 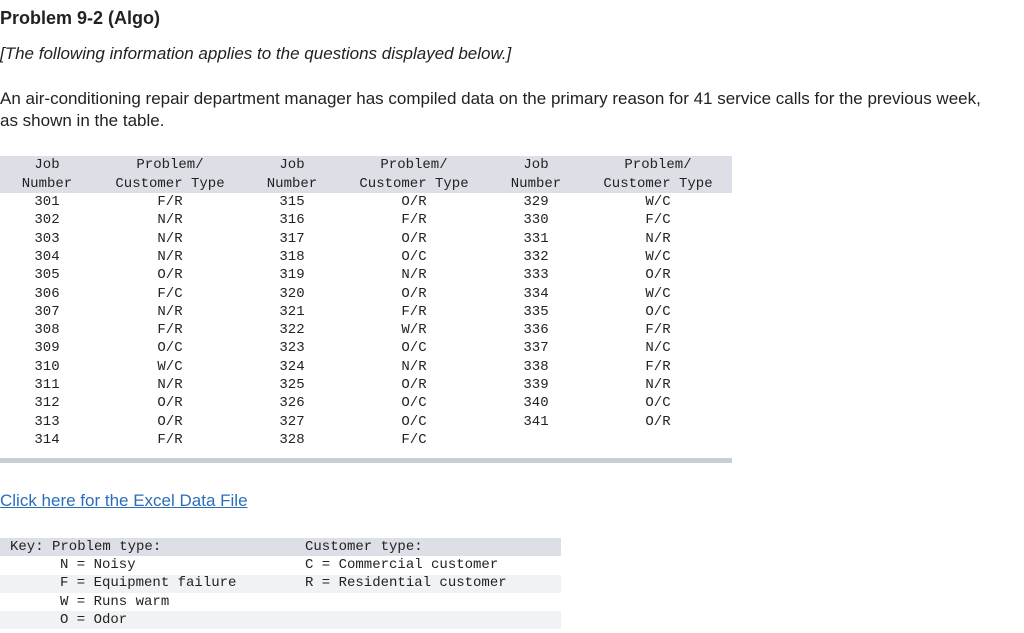 What do you see at coordinates (280, 547) in the screenshot?
I see `key-header-bg` at bounding box center [280, 547].